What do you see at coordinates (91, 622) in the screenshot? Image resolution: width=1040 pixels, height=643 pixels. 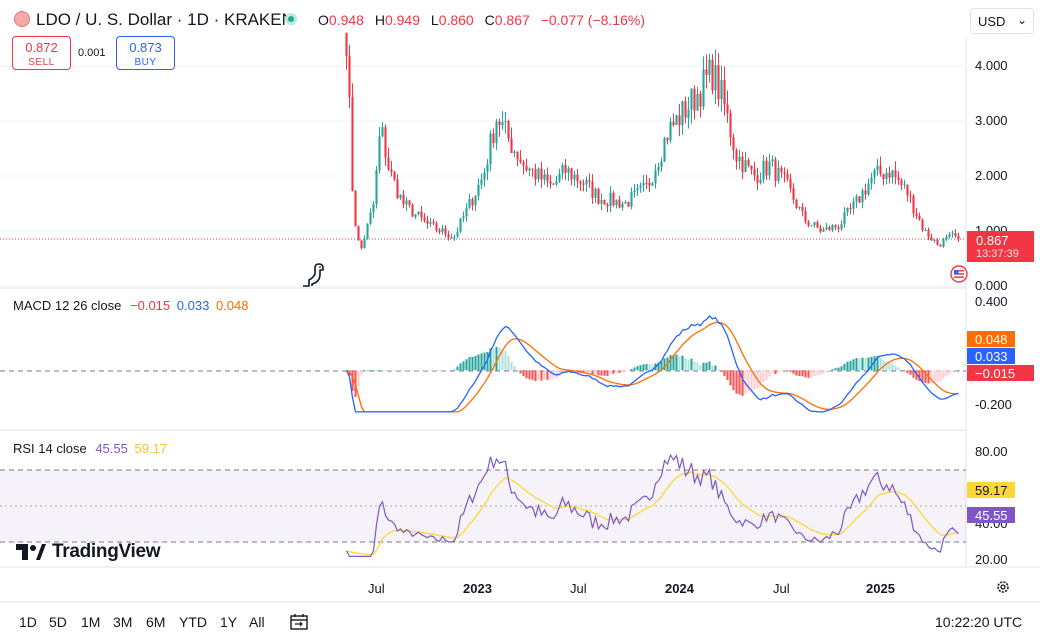 I see `range-1m-button: 1M` at bounding box center [91, 622].